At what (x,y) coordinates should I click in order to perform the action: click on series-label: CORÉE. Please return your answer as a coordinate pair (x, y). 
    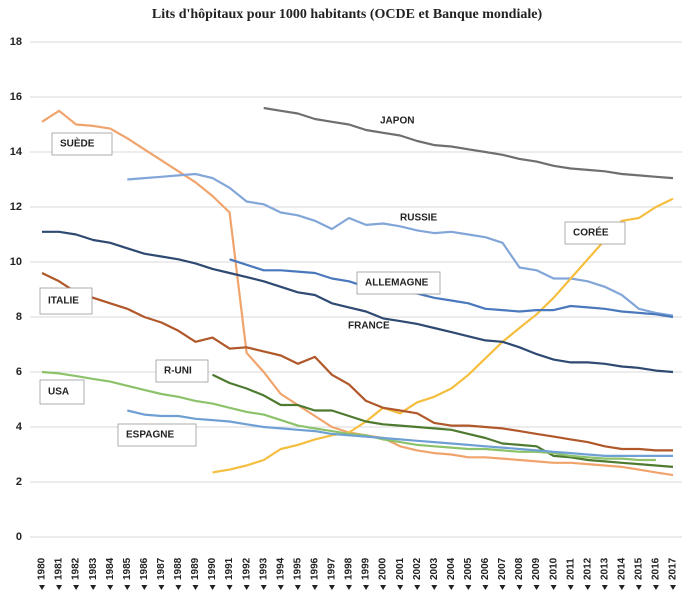
    Looking at the image, I should click on (591, 232).